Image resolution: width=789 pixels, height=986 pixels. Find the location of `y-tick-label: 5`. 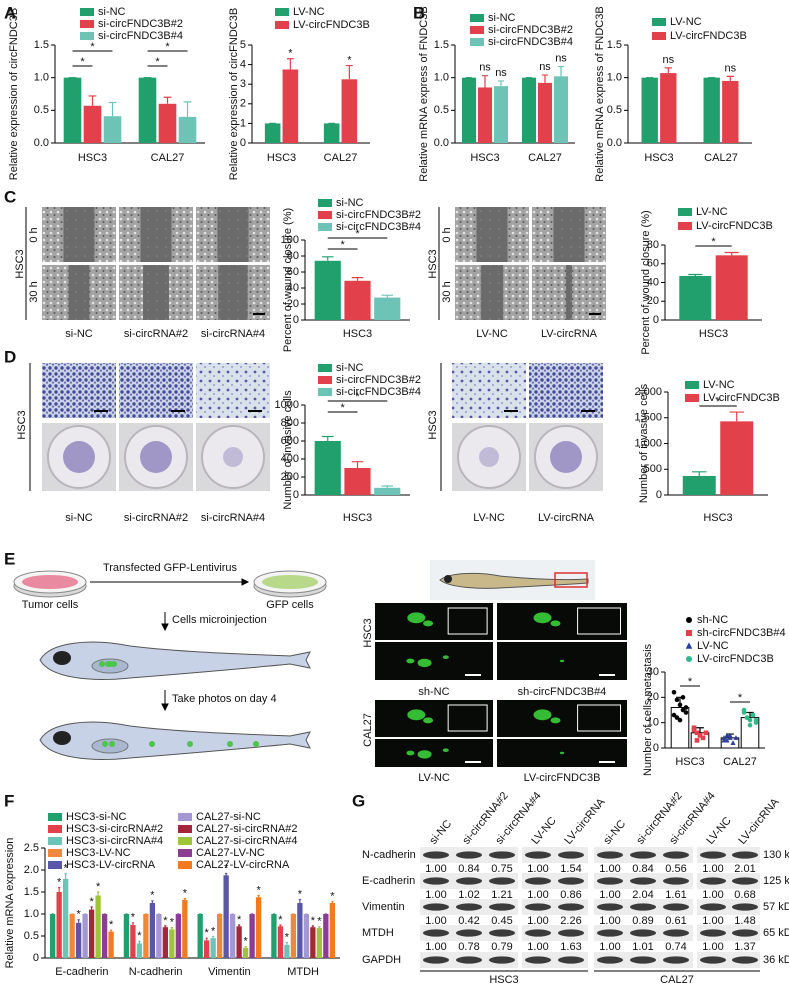

y-tick-label: 5 is located at coordinates (243, 45).